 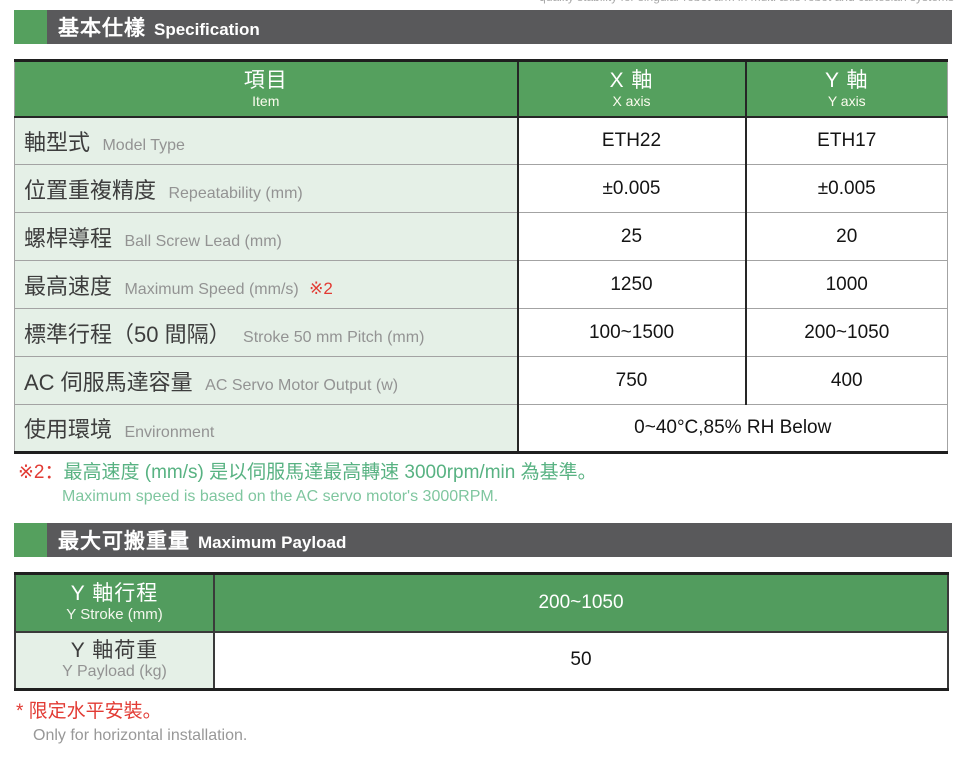 I want to click on row-label-en: Ball Screw Lead (mm), so click(x=203, y=241).